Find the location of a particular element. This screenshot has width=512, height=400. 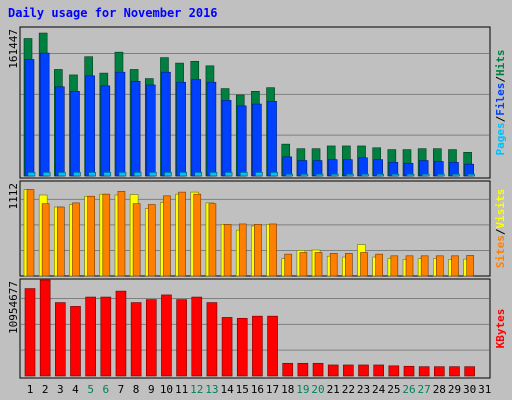

x-tick-label-day-23: 23 is located at coordinates (363, 389).